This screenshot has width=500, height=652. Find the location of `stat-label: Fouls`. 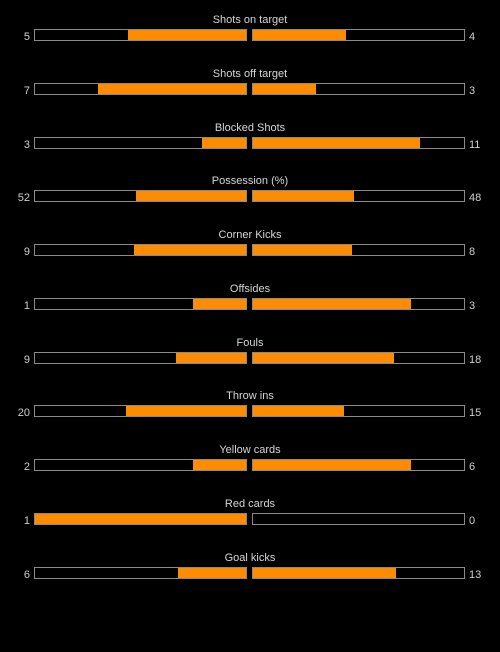

stat-label: Fouls is located at coordinates (250, 343).